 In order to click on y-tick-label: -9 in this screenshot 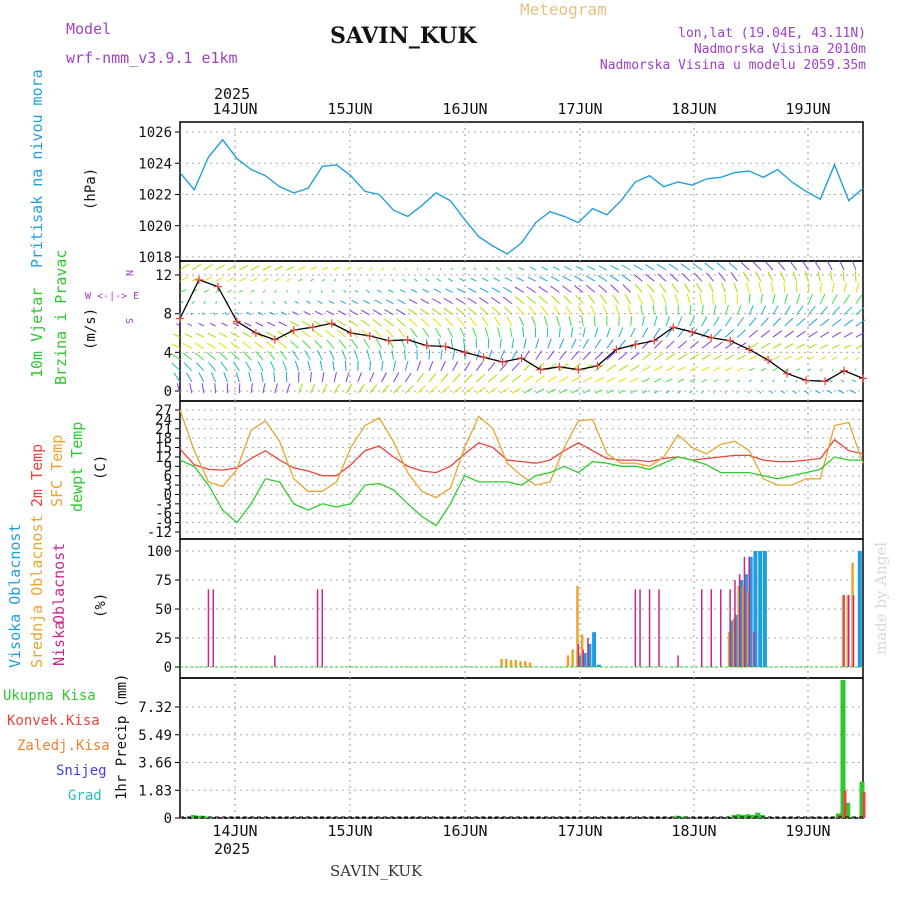, I will do `click(163, 524)`.